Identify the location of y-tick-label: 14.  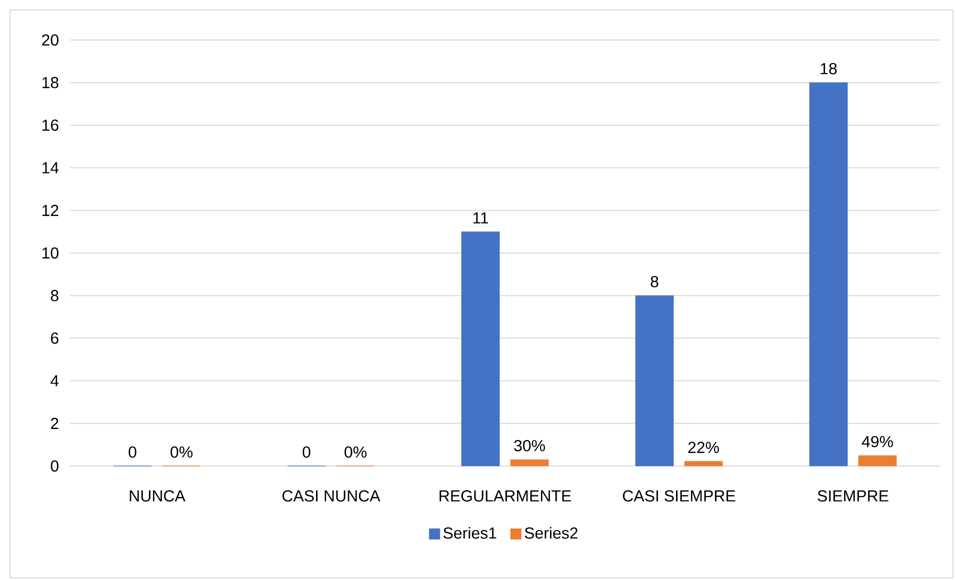
(50, 168).